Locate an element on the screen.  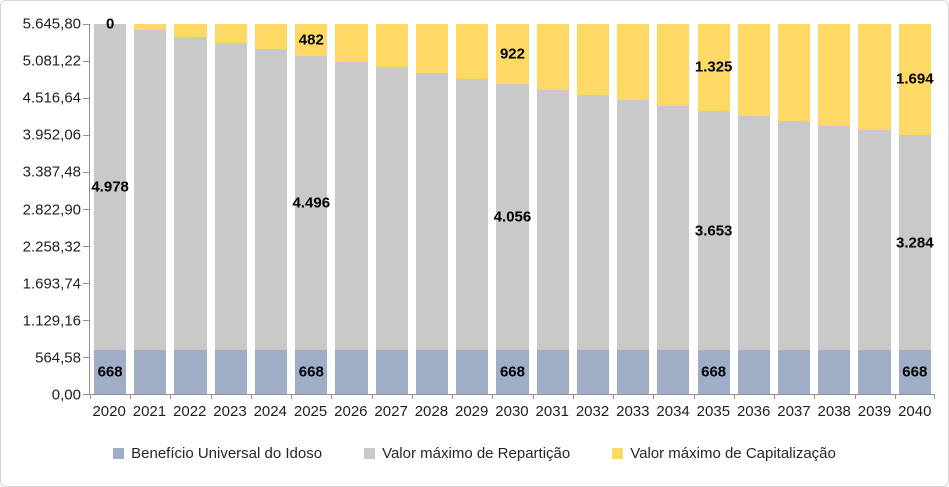
data-label-2025-series2: 482 is located at coordinates (311, 40).